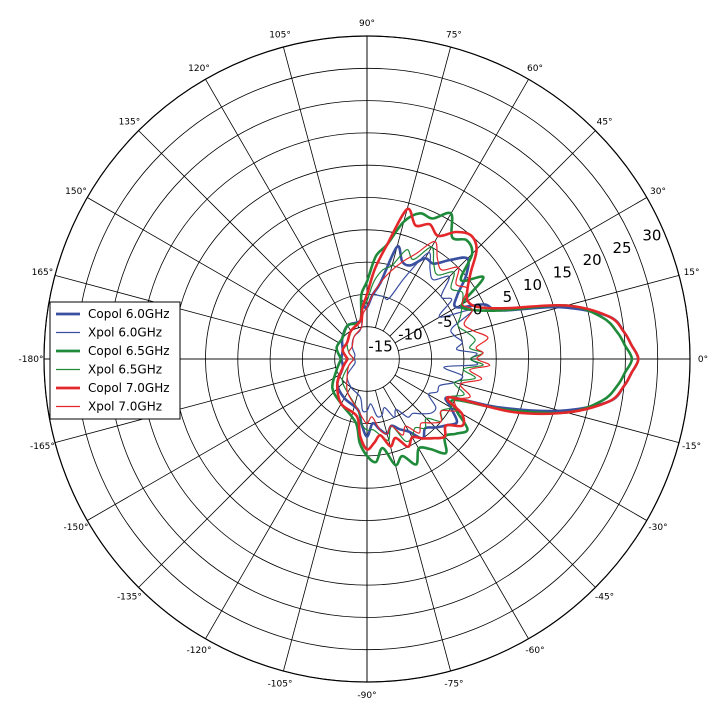 Image resolution: width=726 pixels, height=718 pixels. I want to click on radial-tick-label: 20, so click(592, 260).